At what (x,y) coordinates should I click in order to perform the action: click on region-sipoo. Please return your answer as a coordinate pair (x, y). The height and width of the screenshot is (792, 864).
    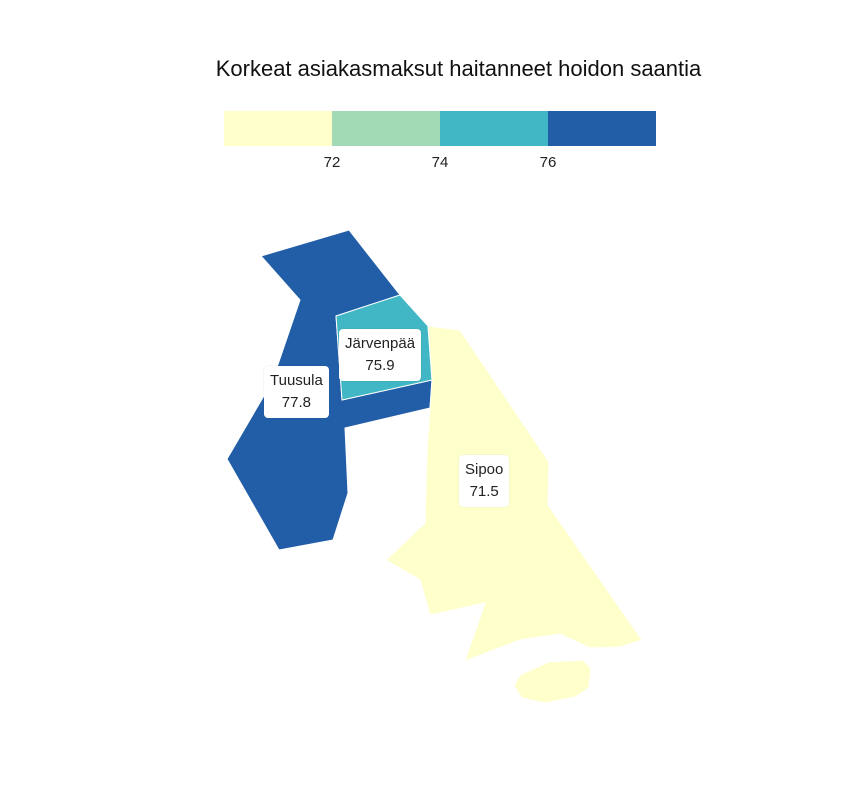
    Looking at the image, I should click on (514, 493).